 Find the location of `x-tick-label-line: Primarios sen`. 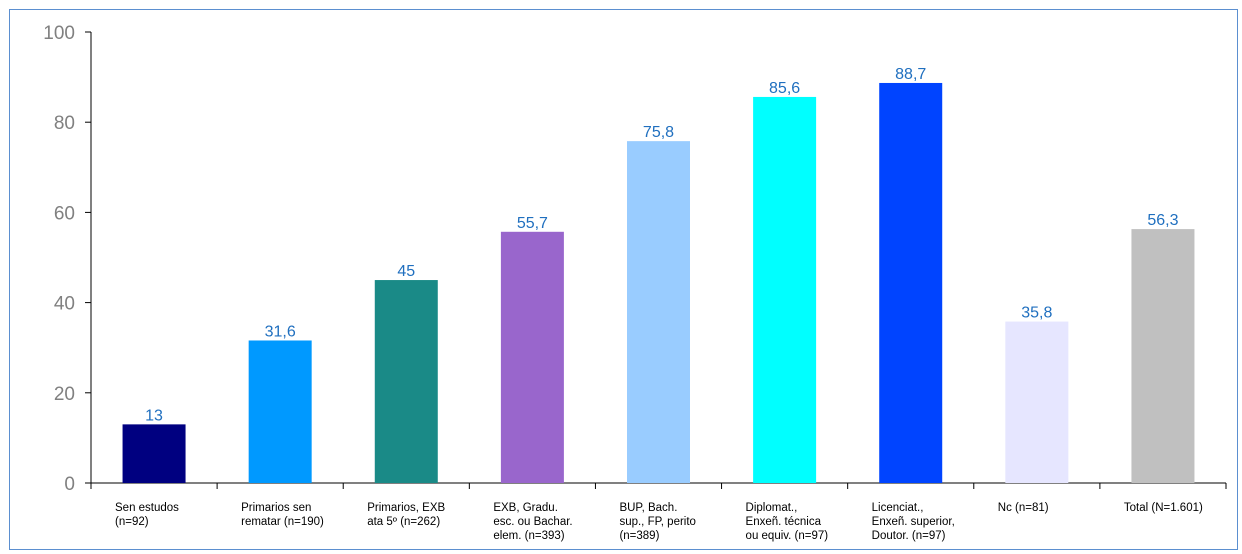

x-tick-label-line: Primarios sen is located at coordinates (276, 508).